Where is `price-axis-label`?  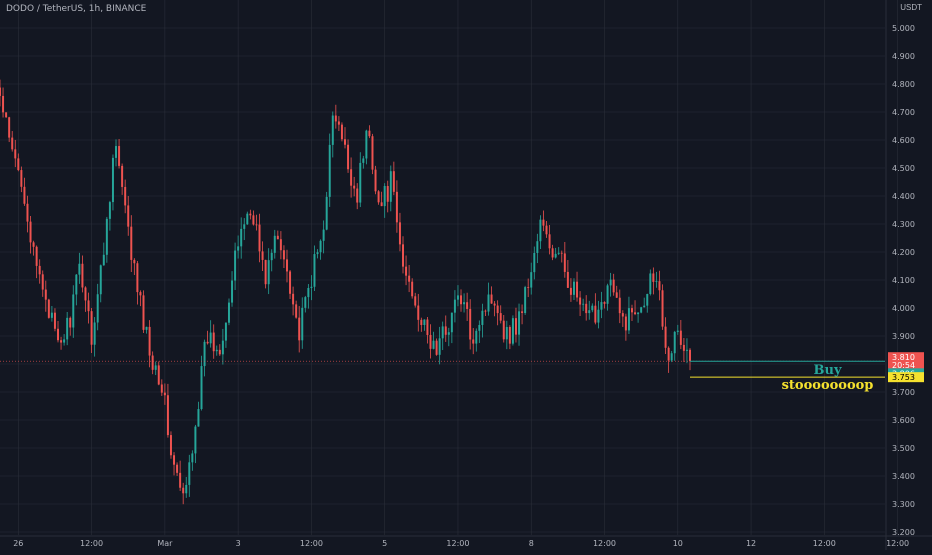
price-axis-label is located at coordinates (906, 357).